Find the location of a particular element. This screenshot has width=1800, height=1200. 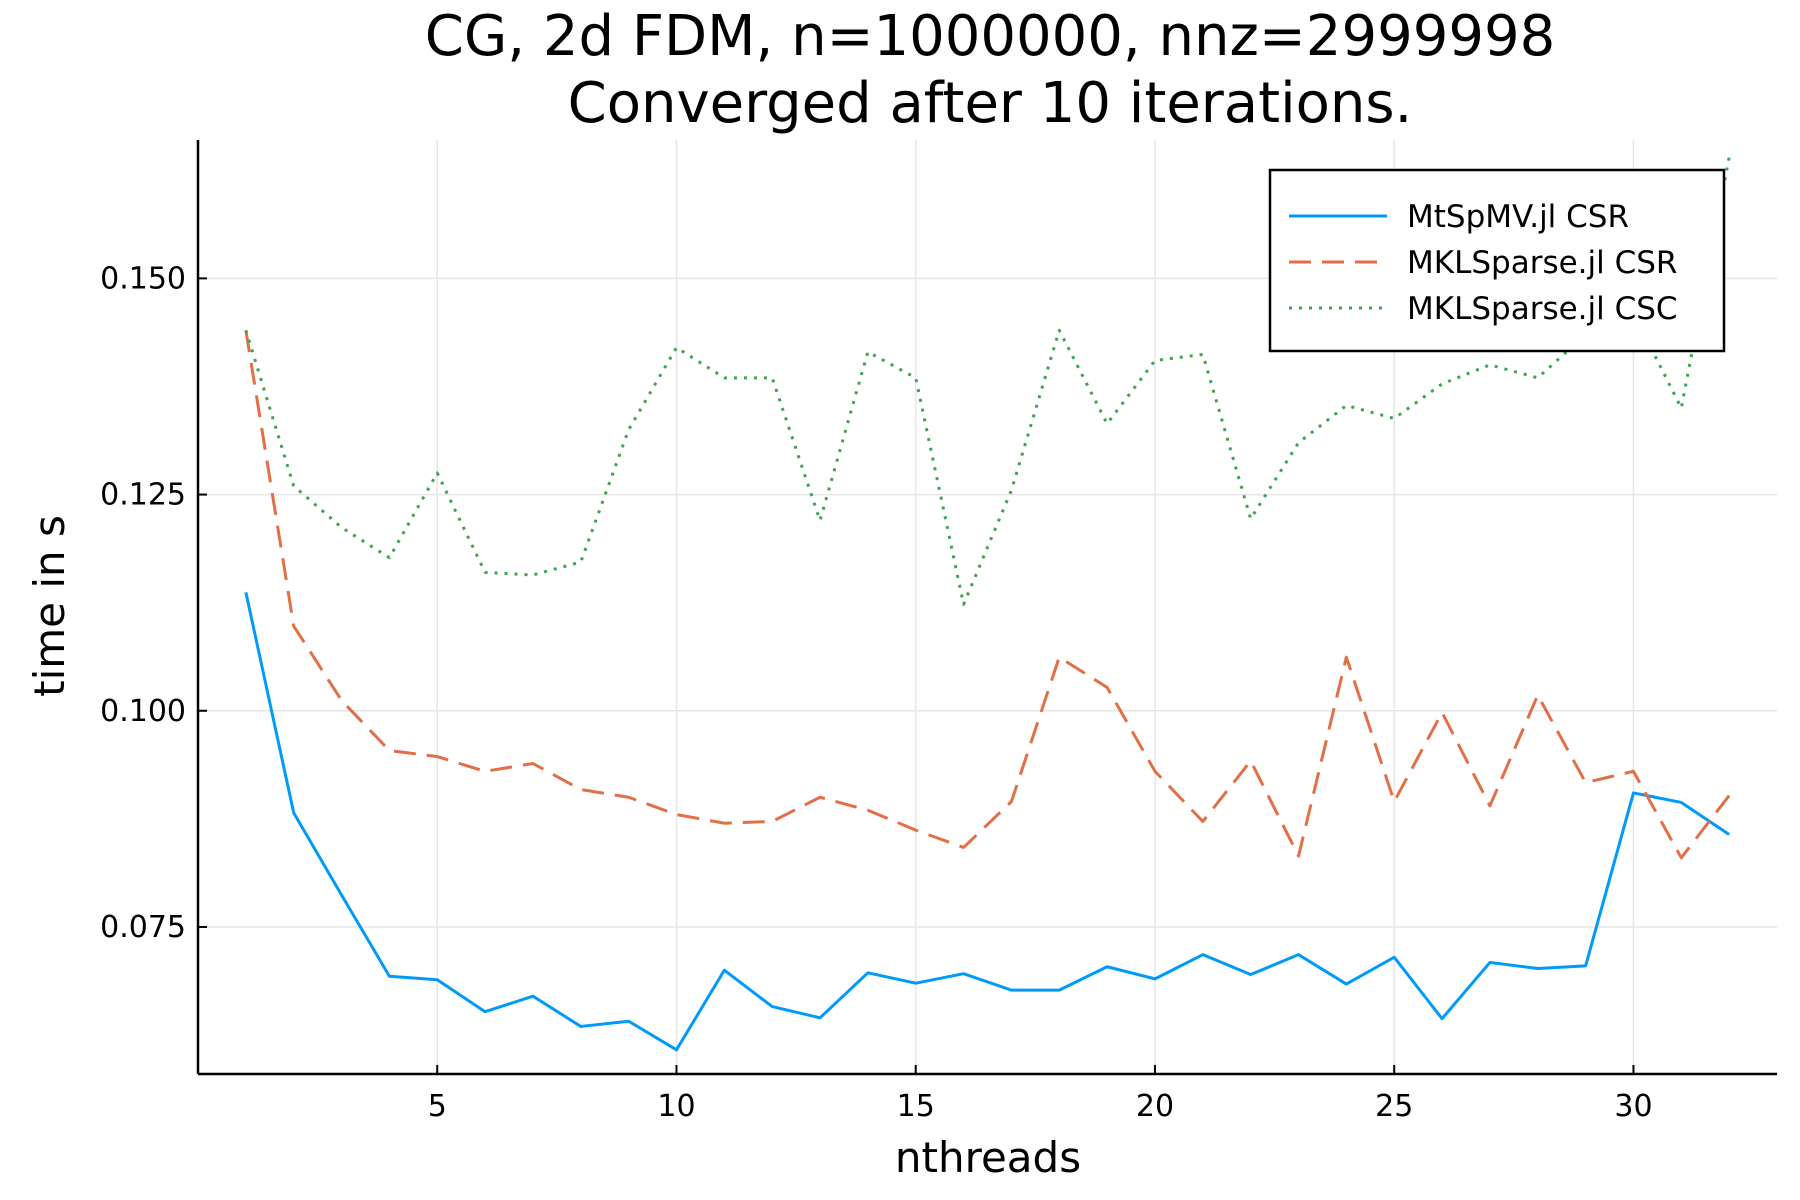

x-tick-label: 25 is located at coordinates (1394, 1106).